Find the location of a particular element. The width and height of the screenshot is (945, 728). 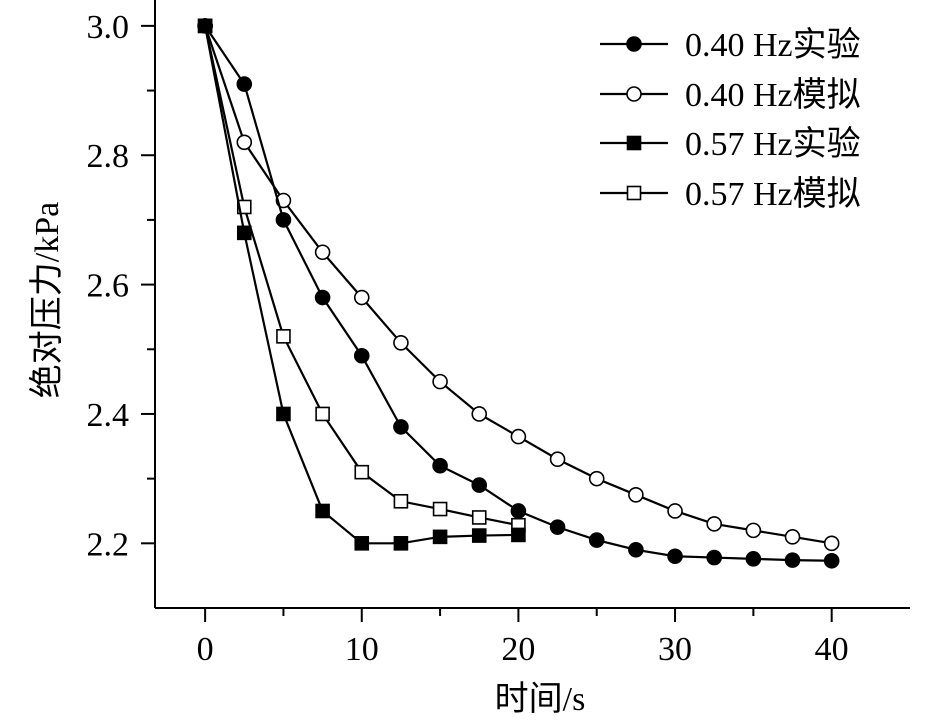

y-tick-label: 3.0 is located at coordinates (108, 27).